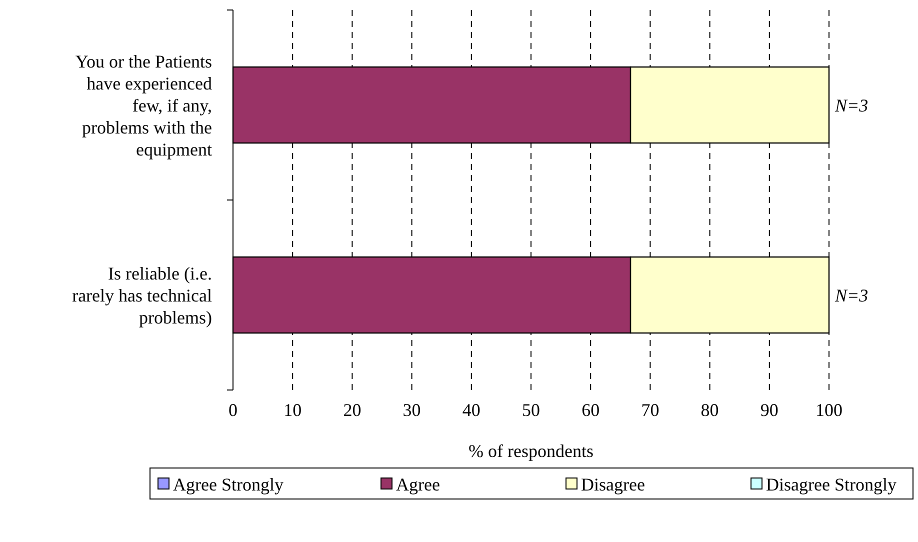 The width and height of the screenshot is (918, 542). Describe the element at coordinates (228, 484) in the screenshot. I see `legend-label: Agree Strongly` at that location.